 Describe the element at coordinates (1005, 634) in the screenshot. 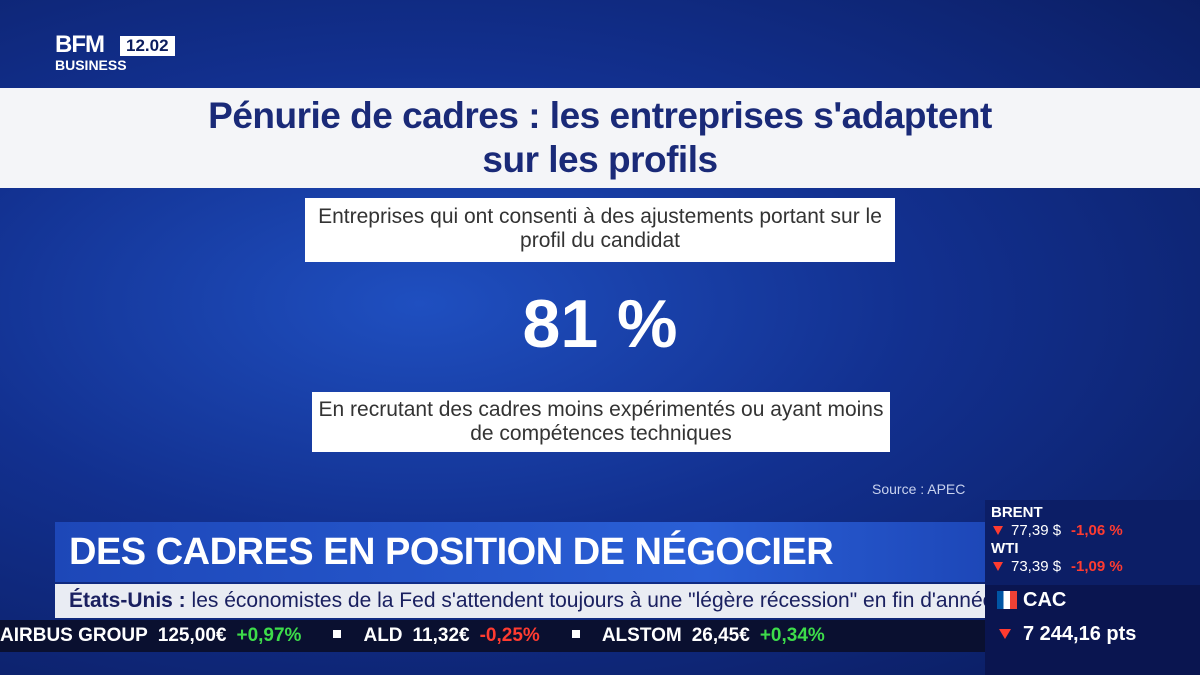

I see `index-arrow` at that location.